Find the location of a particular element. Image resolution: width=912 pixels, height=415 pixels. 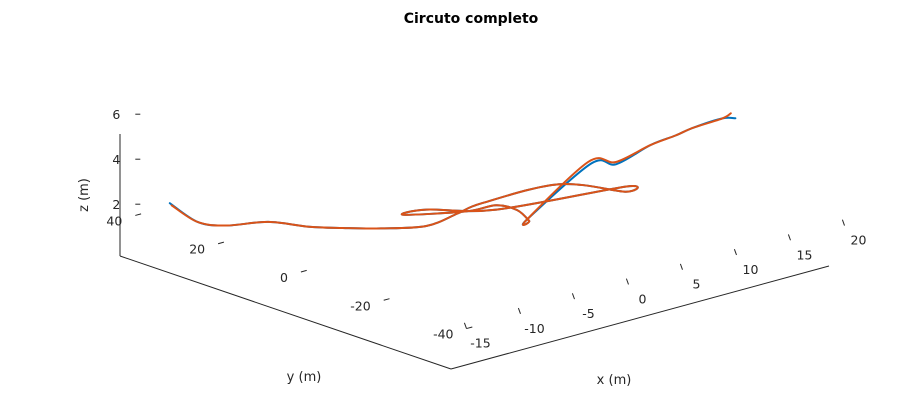

y-tick-label: -40 is located at coordinates (443, 334).